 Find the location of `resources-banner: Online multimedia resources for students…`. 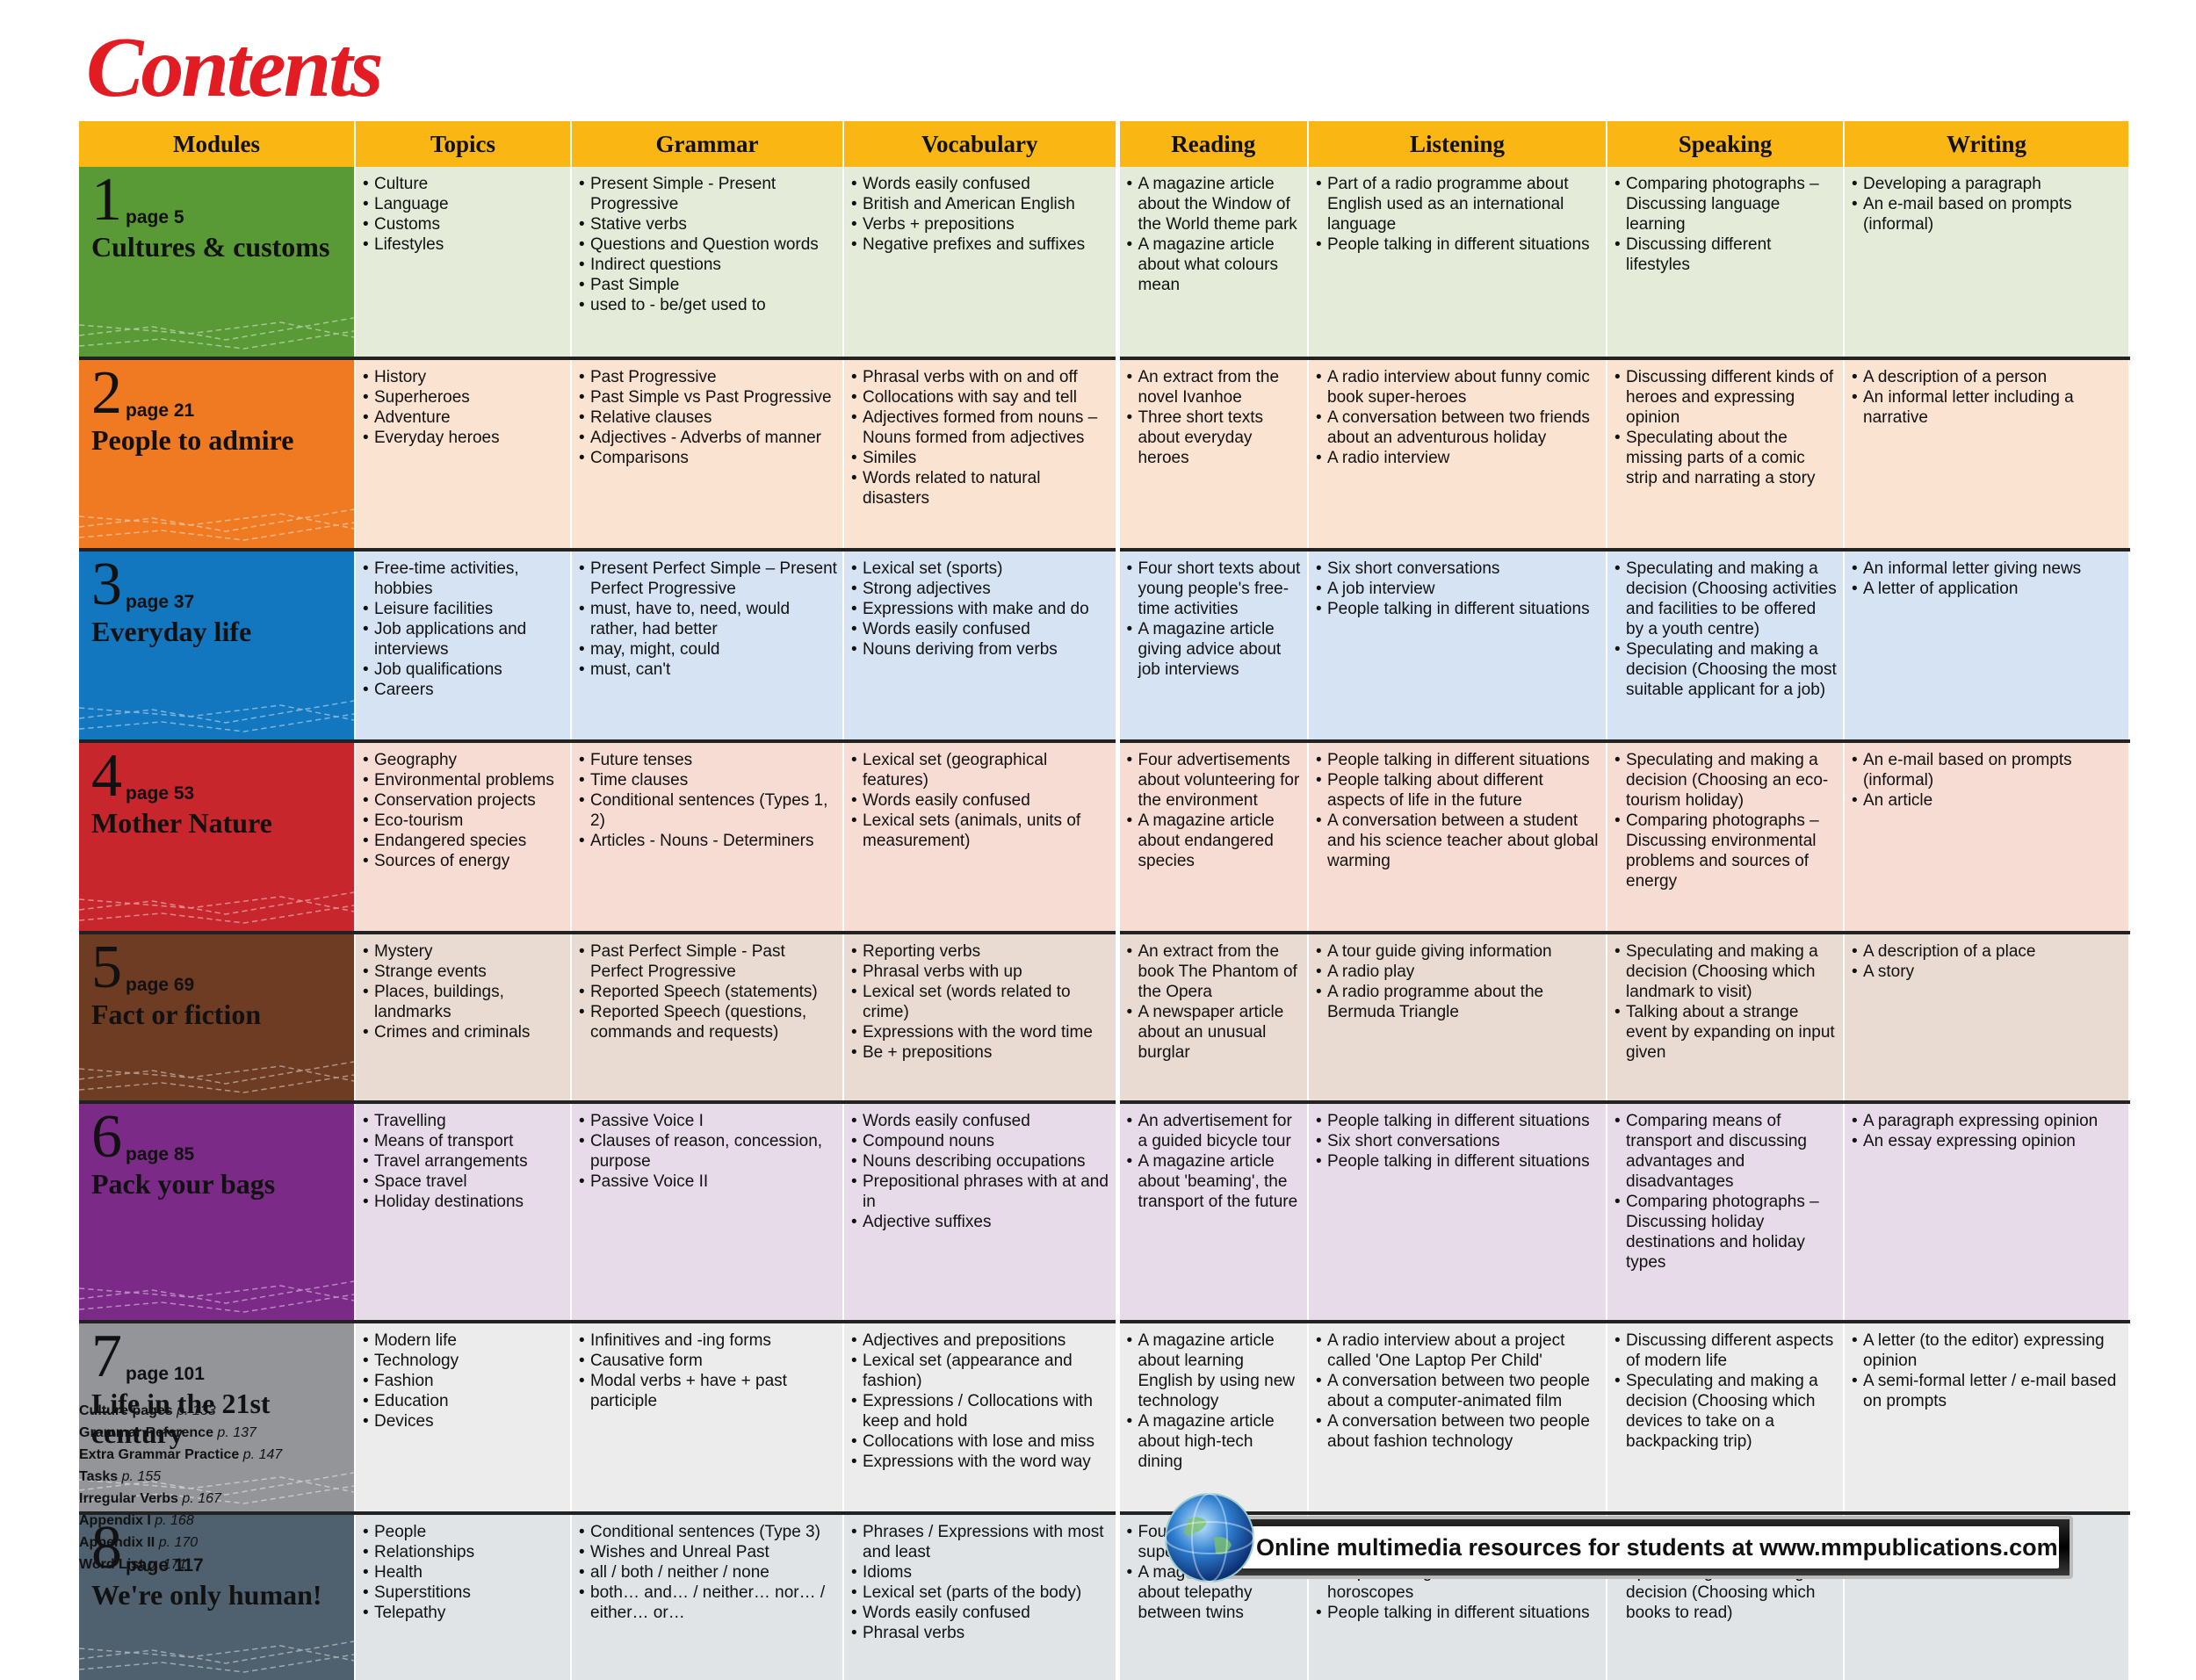

resources-banner: Online multimedia resources for students… is located at coordinates (1614, 1539).